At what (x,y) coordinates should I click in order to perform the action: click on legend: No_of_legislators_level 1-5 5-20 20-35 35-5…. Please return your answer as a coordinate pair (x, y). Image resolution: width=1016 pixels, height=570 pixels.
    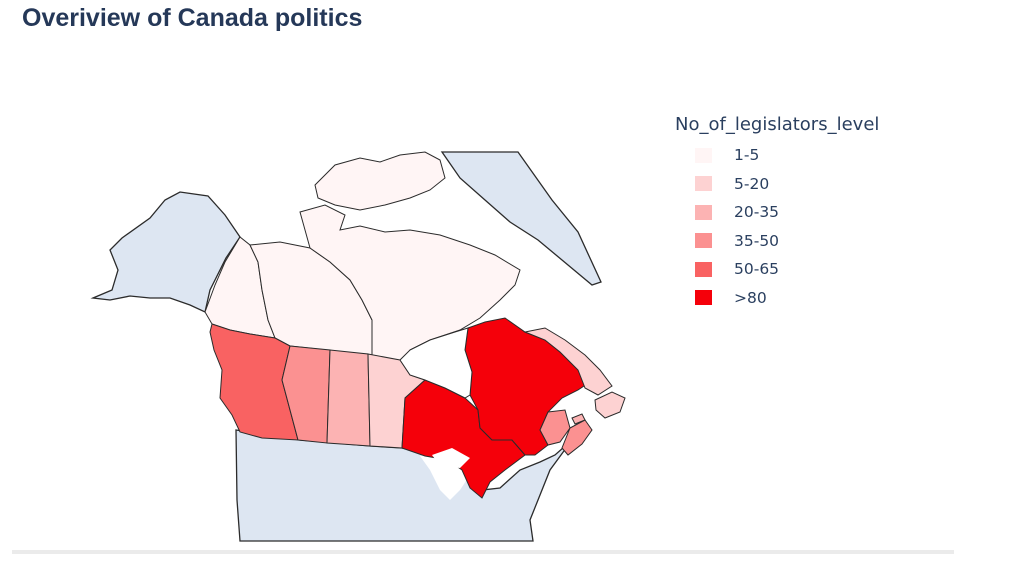
    Looking at the image, I should click on (777, 213).